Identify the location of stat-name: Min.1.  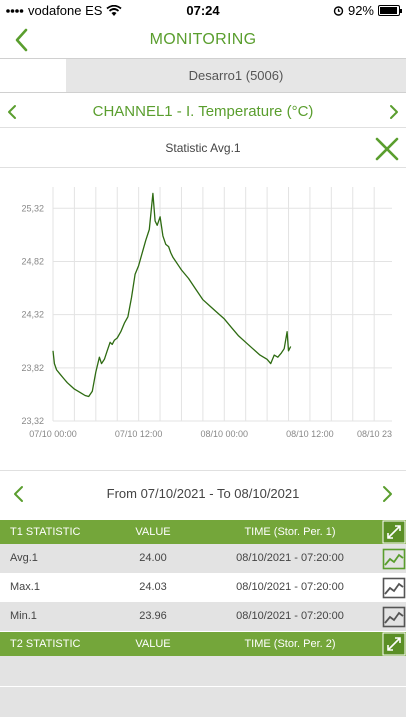
(23, 616).